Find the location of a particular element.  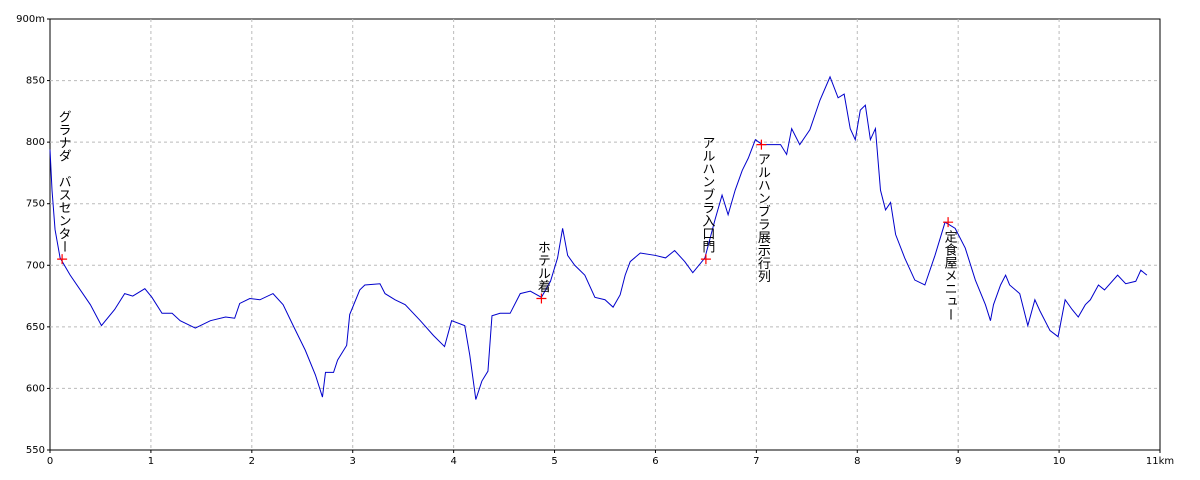

waypoint-label: 定食屋メニュー is located at coordinates (950, 275).